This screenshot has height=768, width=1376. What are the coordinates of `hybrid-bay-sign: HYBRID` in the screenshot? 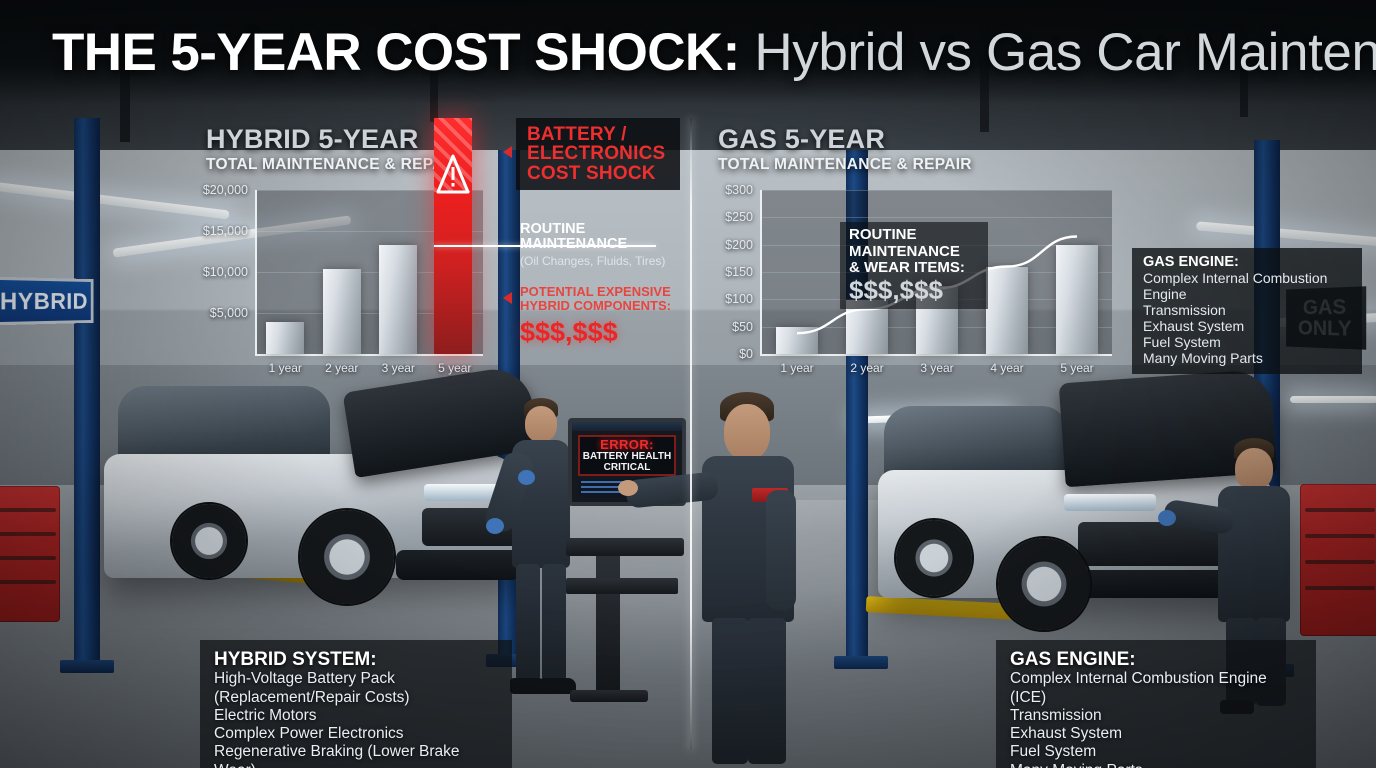 It's located at (47, 301).